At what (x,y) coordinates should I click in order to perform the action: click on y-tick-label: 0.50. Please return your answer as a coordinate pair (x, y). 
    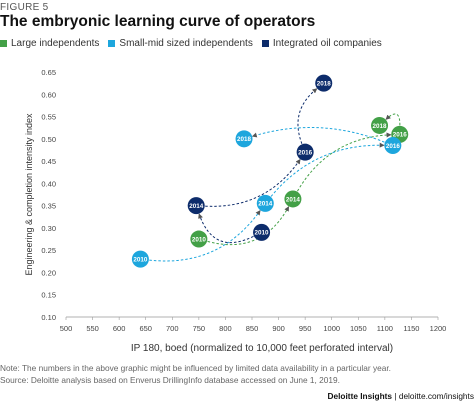
    Looking at the image, I should click on (48, 139).